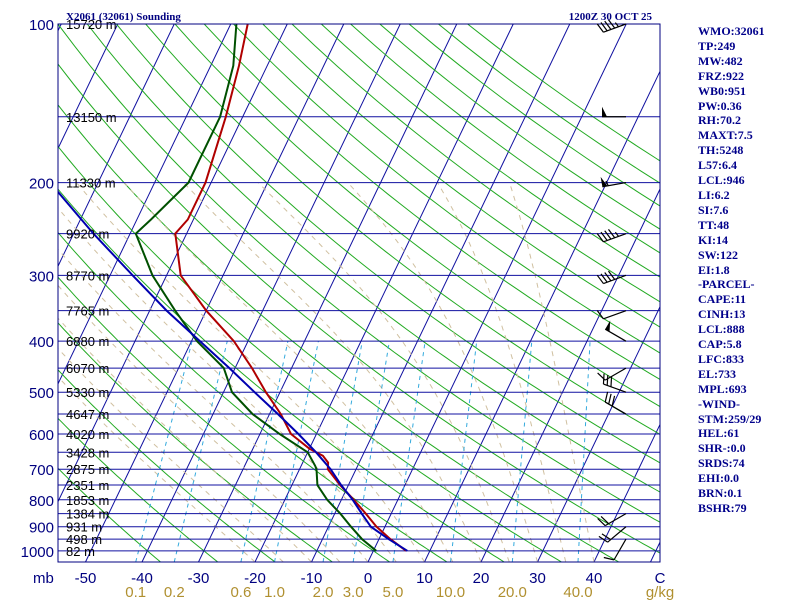 The width and height of the screenshot is (800, 600). What do you see at coordinates (722, 299) in the screenshot?
I see `stat-line: CAPE:11` at bounding box center [722, 299].